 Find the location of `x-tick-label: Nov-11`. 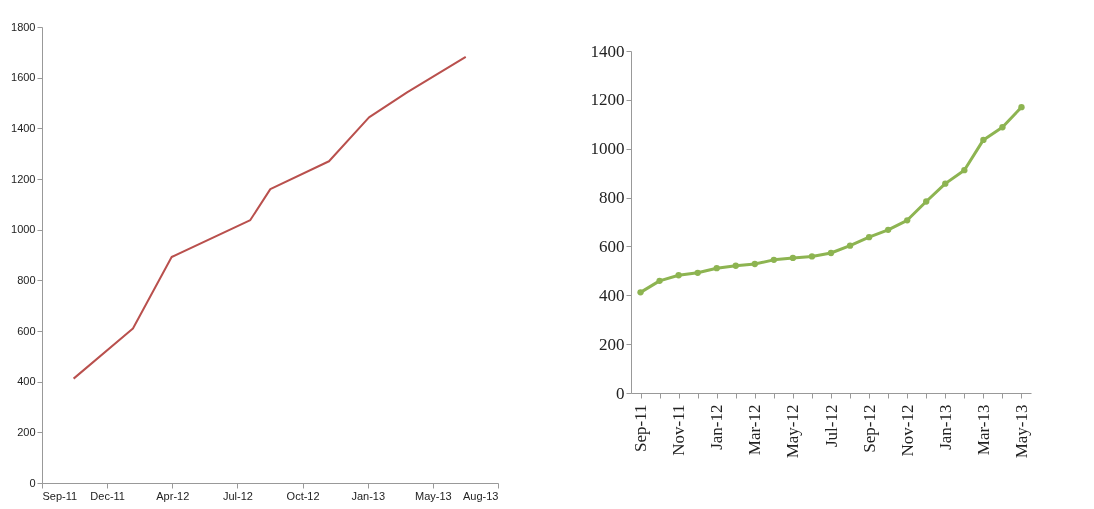

x-tick-label: Nov-11 is located at coordinates (679, 430).